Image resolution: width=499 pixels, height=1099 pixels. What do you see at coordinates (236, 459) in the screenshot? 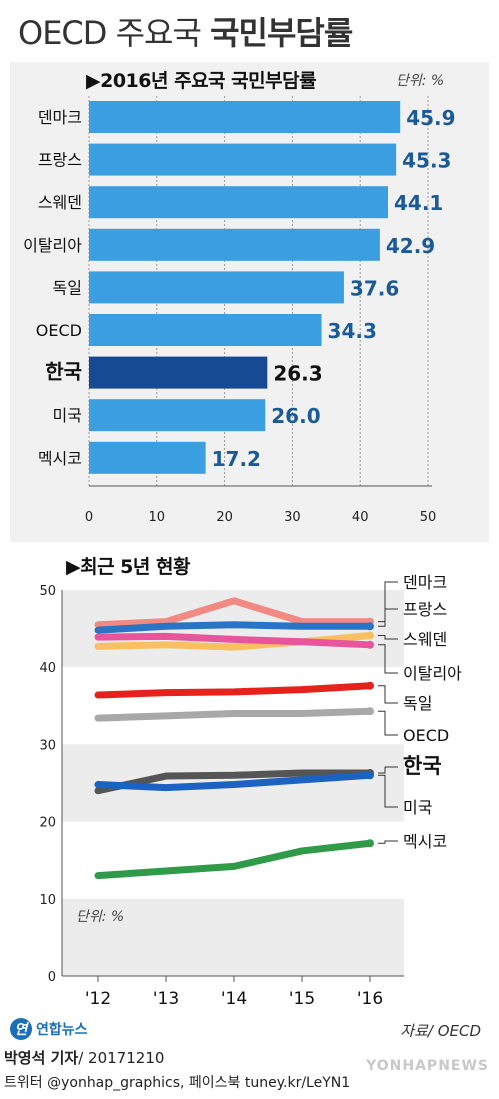
I see `bar-value-label: 17.2` at bounding box center [236, 459].